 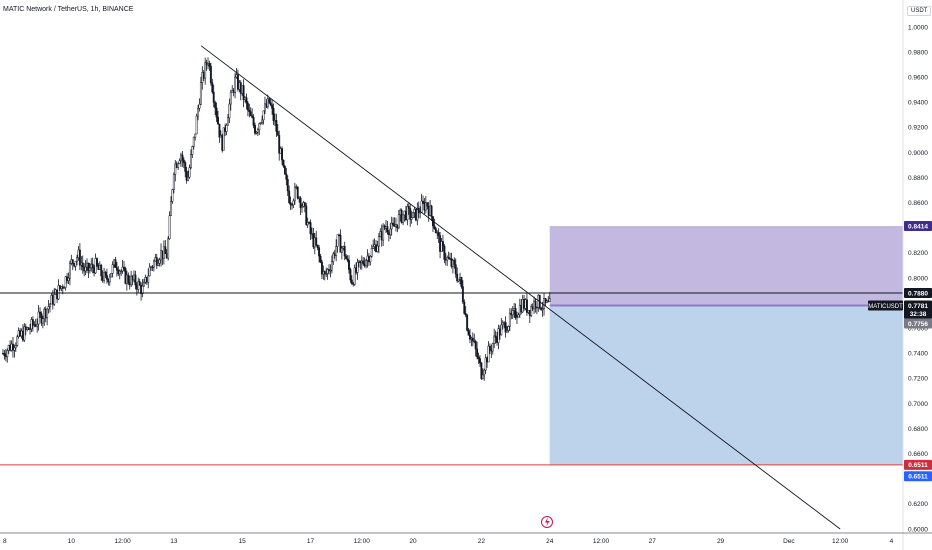 I want to click on price-tag-label-countdown: 32:38, so click(x=918, y=314).